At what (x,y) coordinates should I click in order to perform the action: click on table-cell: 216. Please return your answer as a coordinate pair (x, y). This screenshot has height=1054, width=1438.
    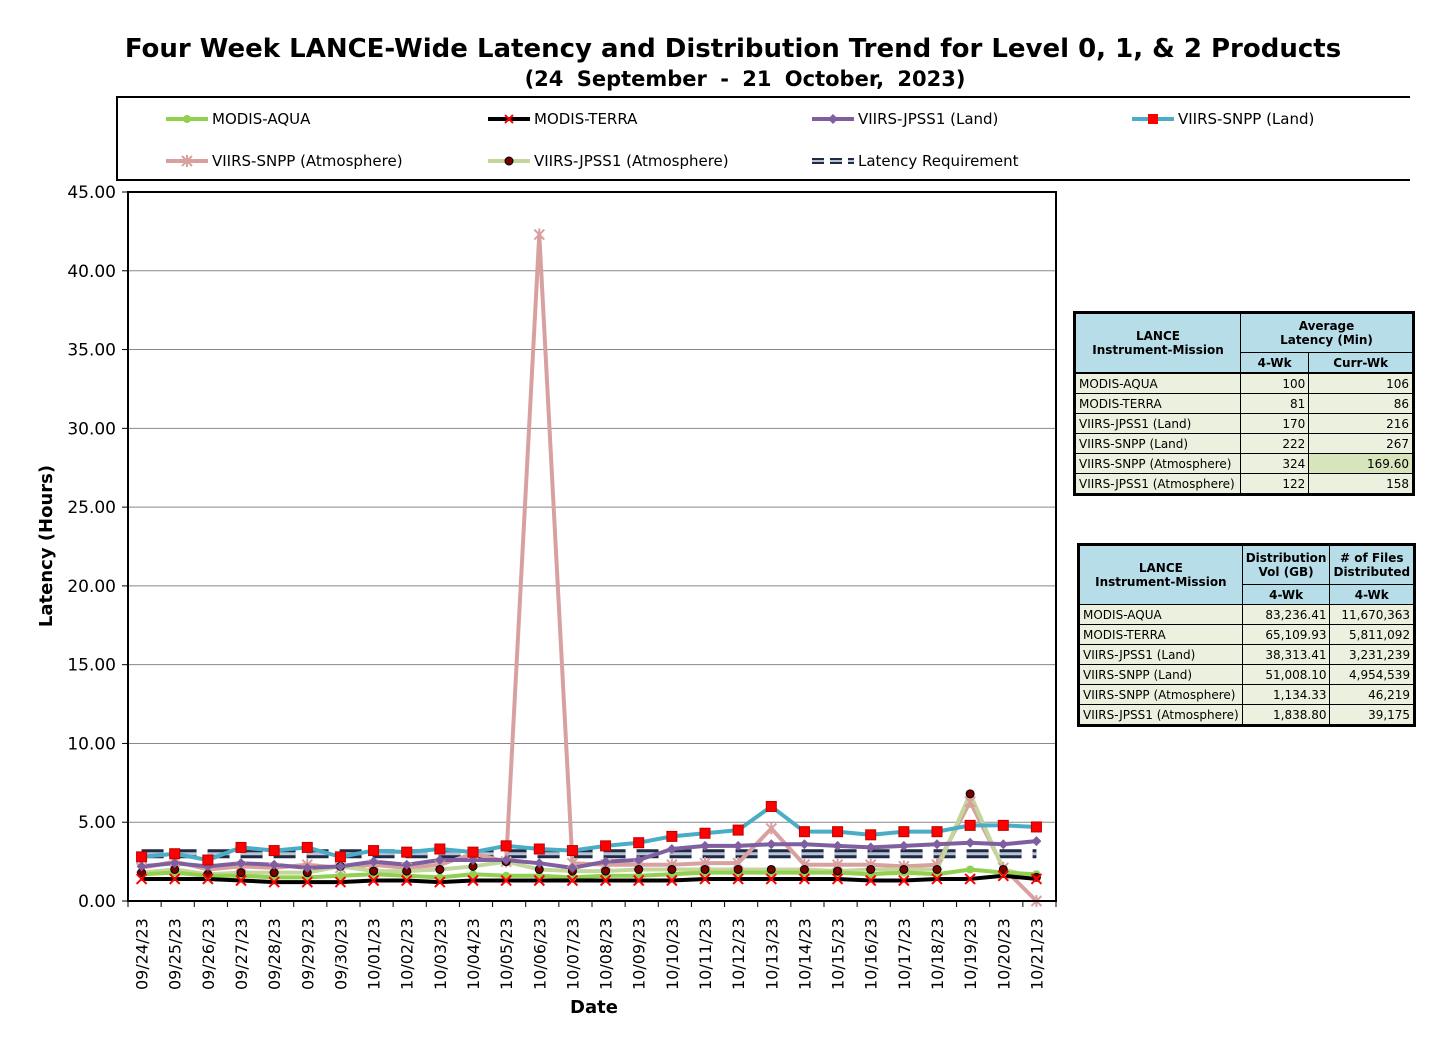
    Looking at the image, I should click on (1361, 423).